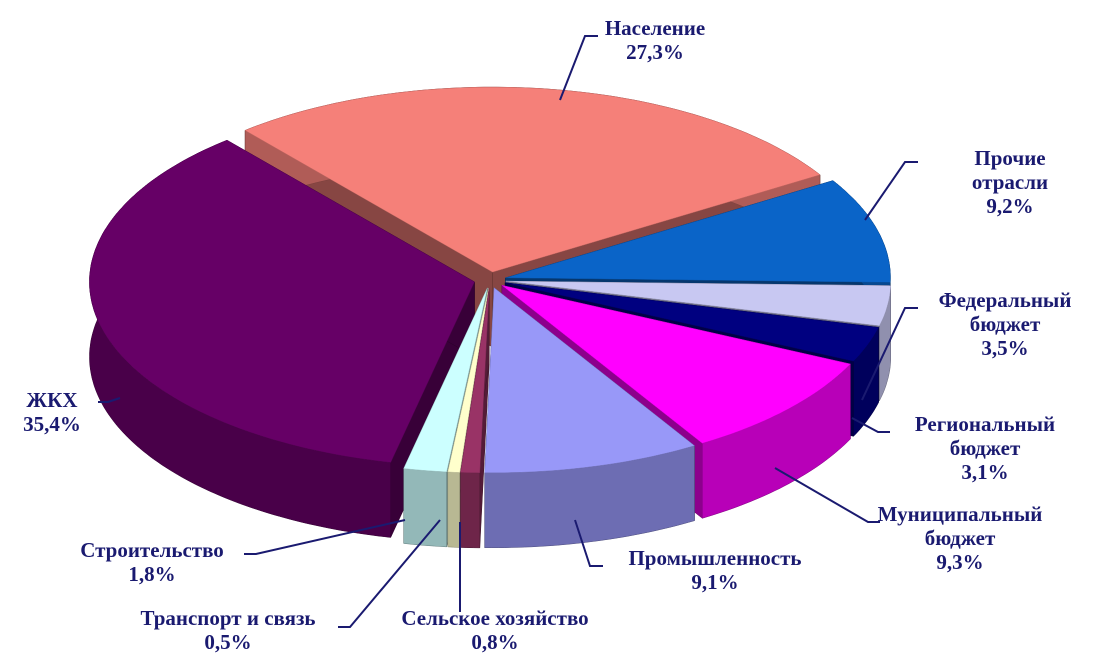 This screenshot has height=664, width=1107. I want to click on slice-value: 9,1%, so click(715, 582).